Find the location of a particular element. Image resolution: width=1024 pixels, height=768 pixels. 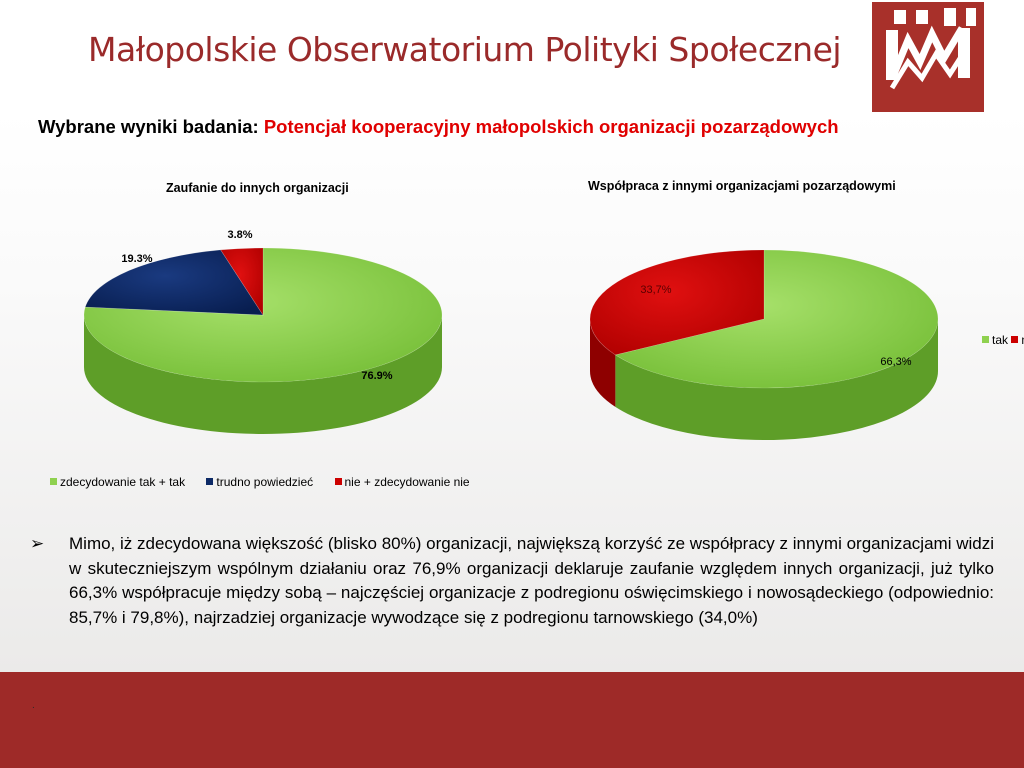

footer-bar: . is located at coordinates (512, 720).